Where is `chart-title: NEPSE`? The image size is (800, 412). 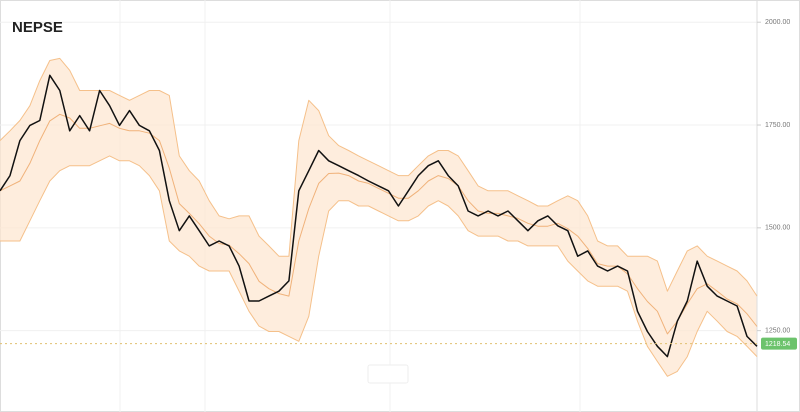 chart-title: NEPSE is located at coordinates (37, 27).